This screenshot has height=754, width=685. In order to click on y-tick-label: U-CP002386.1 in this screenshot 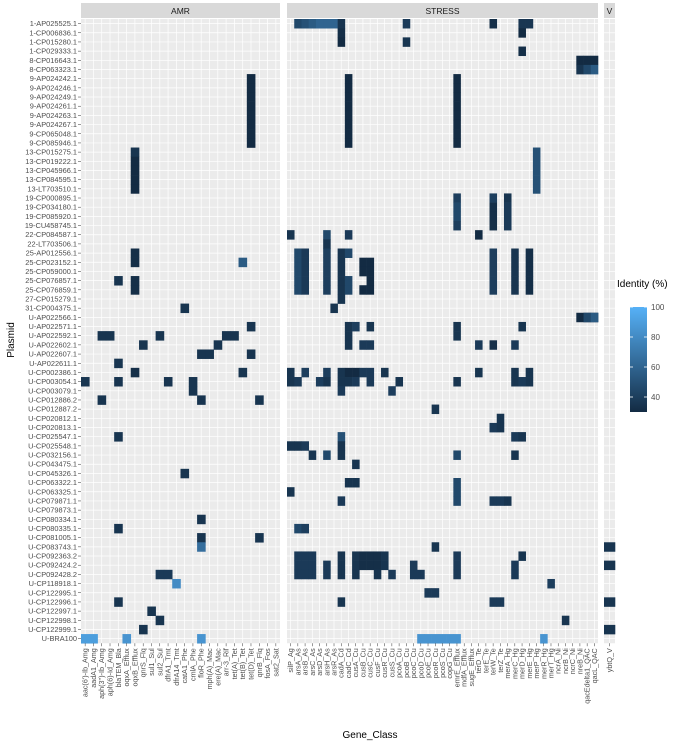, I will do `click(52, 372)`.